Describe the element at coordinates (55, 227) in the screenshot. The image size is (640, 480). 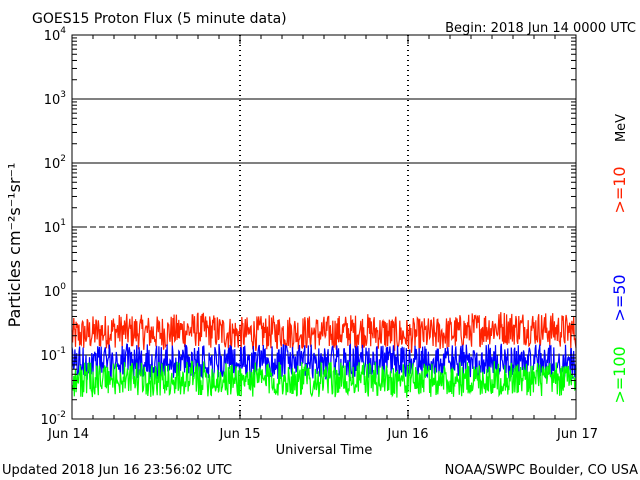
I see `y-tick-label: 10¹` at that location.